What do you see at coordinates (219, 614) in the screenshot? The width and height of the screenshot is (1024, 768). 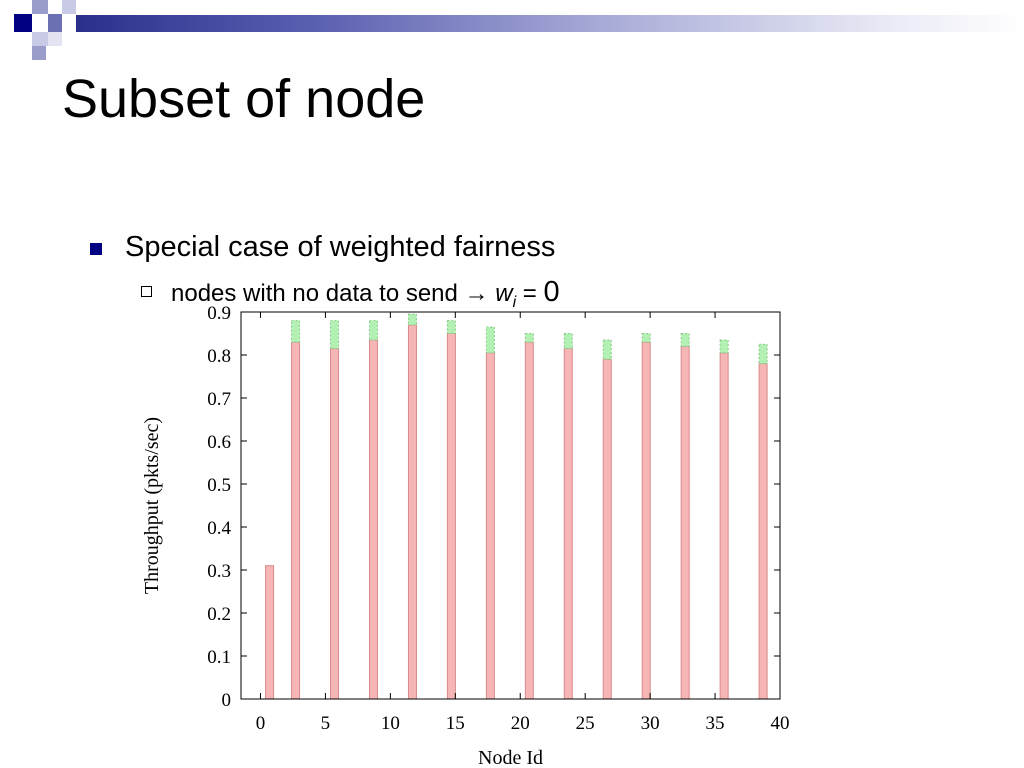 I see `y-tick-label: 0.2` at bounding box center [219, 614].